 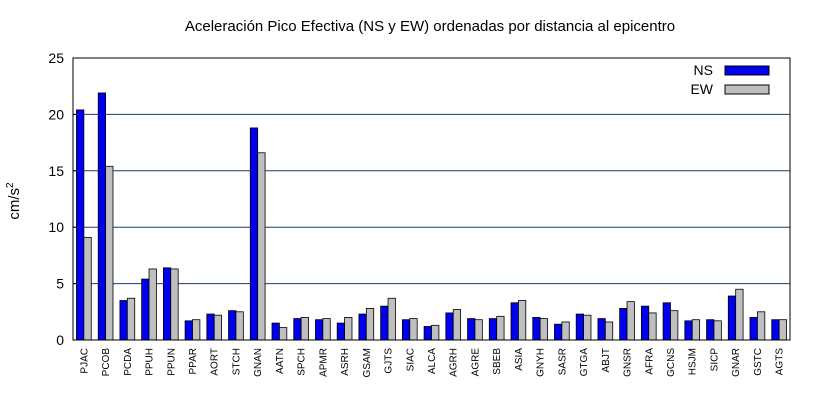 What do you see at coordinates (587, 327) in the screenshot?
I see `bar-ew-gtga` at bounding box center [587, 327].